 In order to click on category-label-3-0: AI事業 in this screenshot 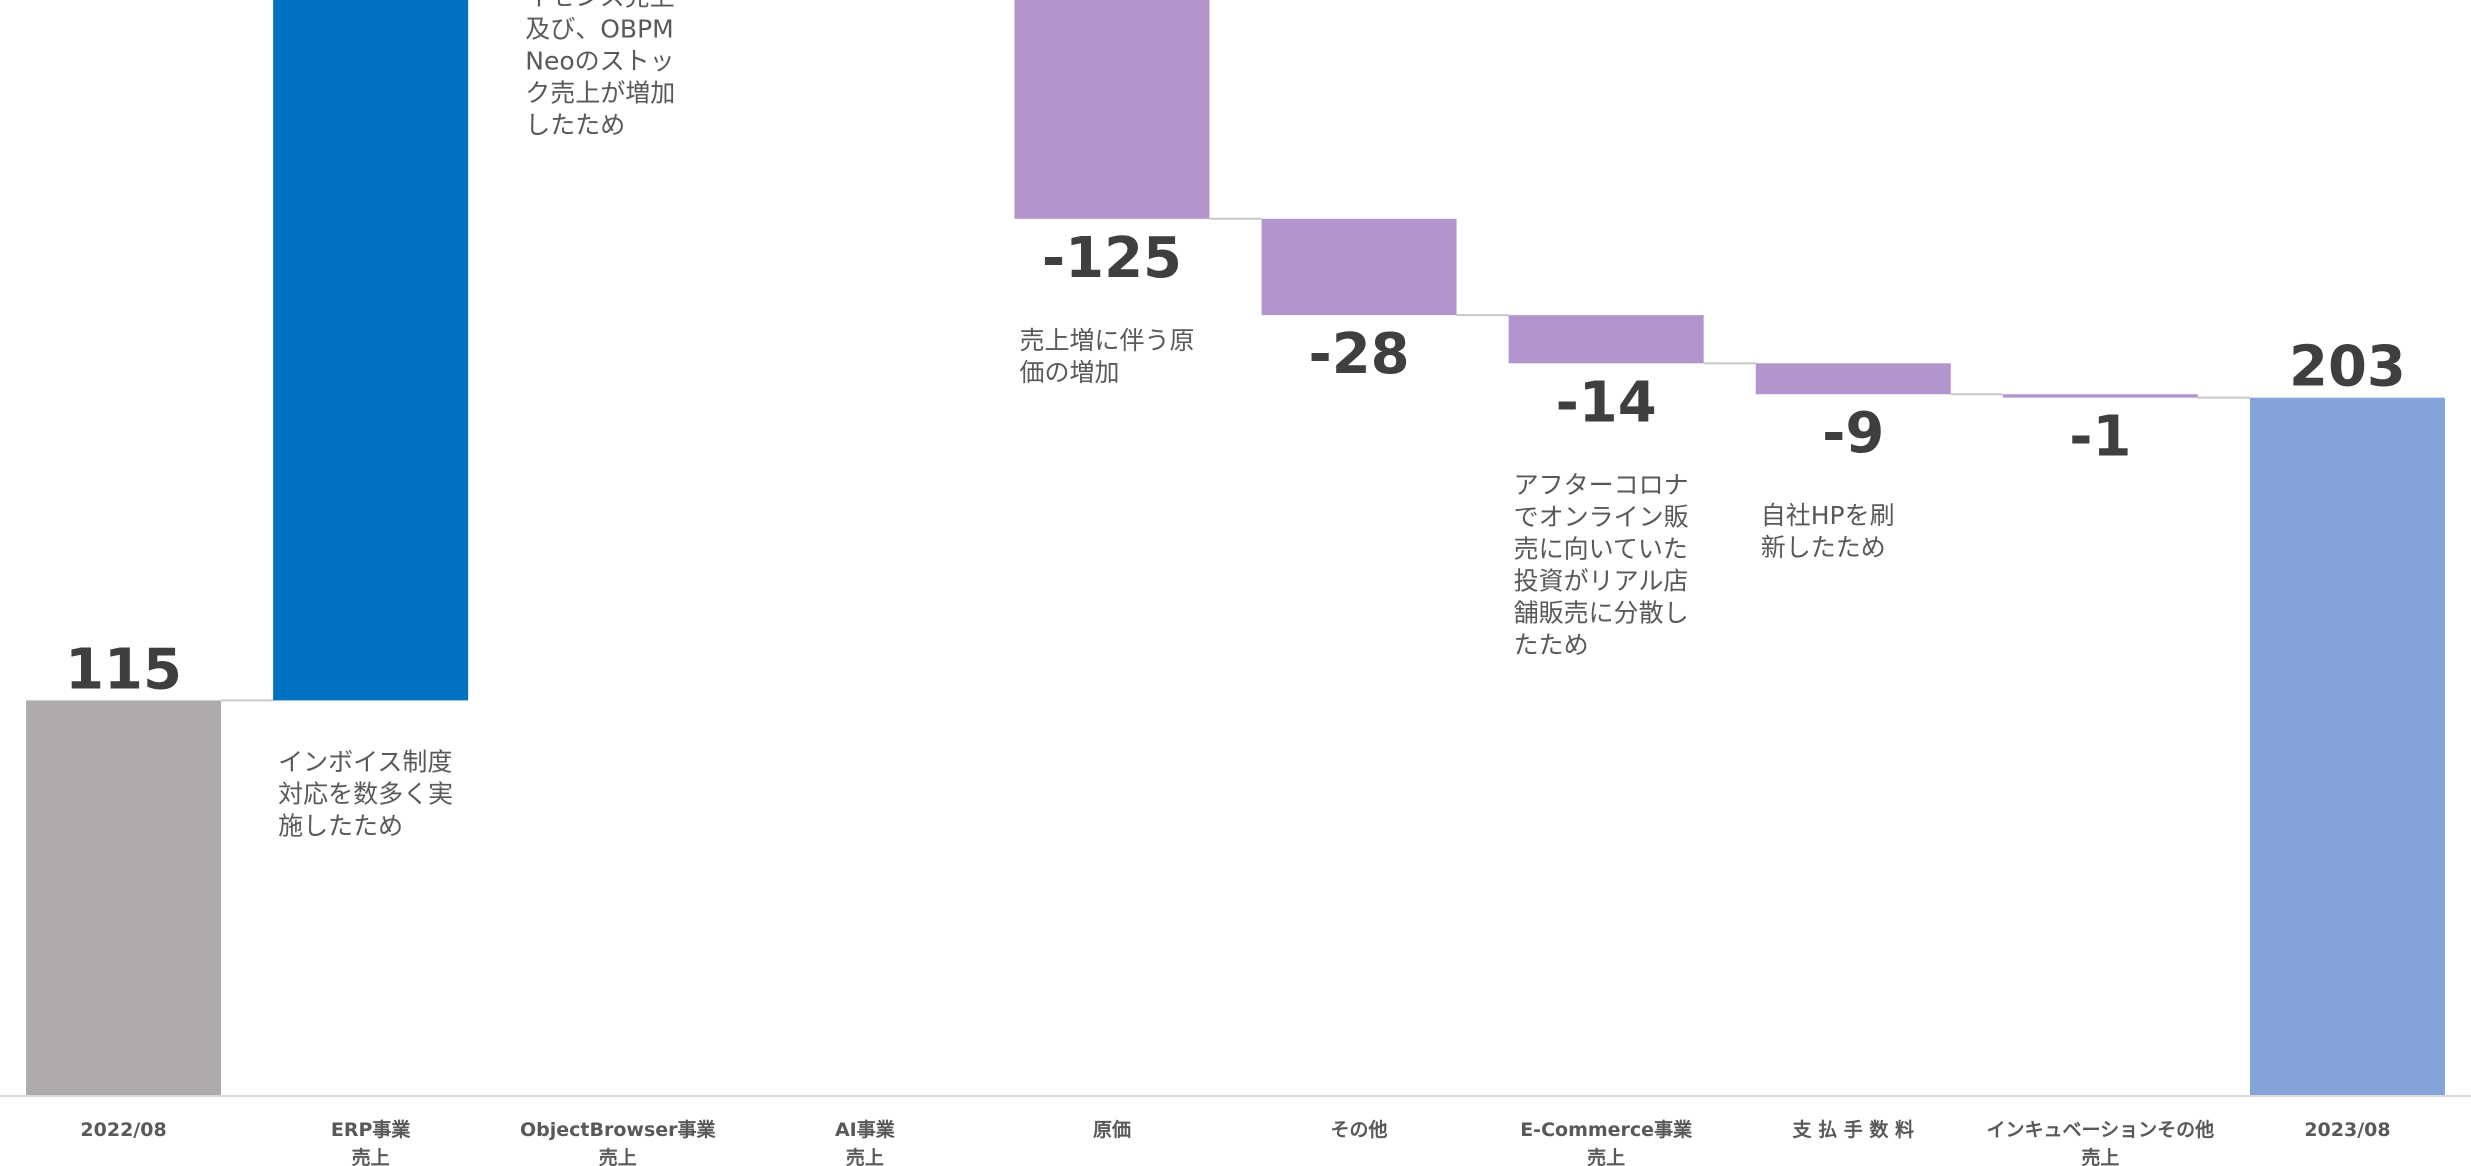, I will do `click(865, 1129)`.